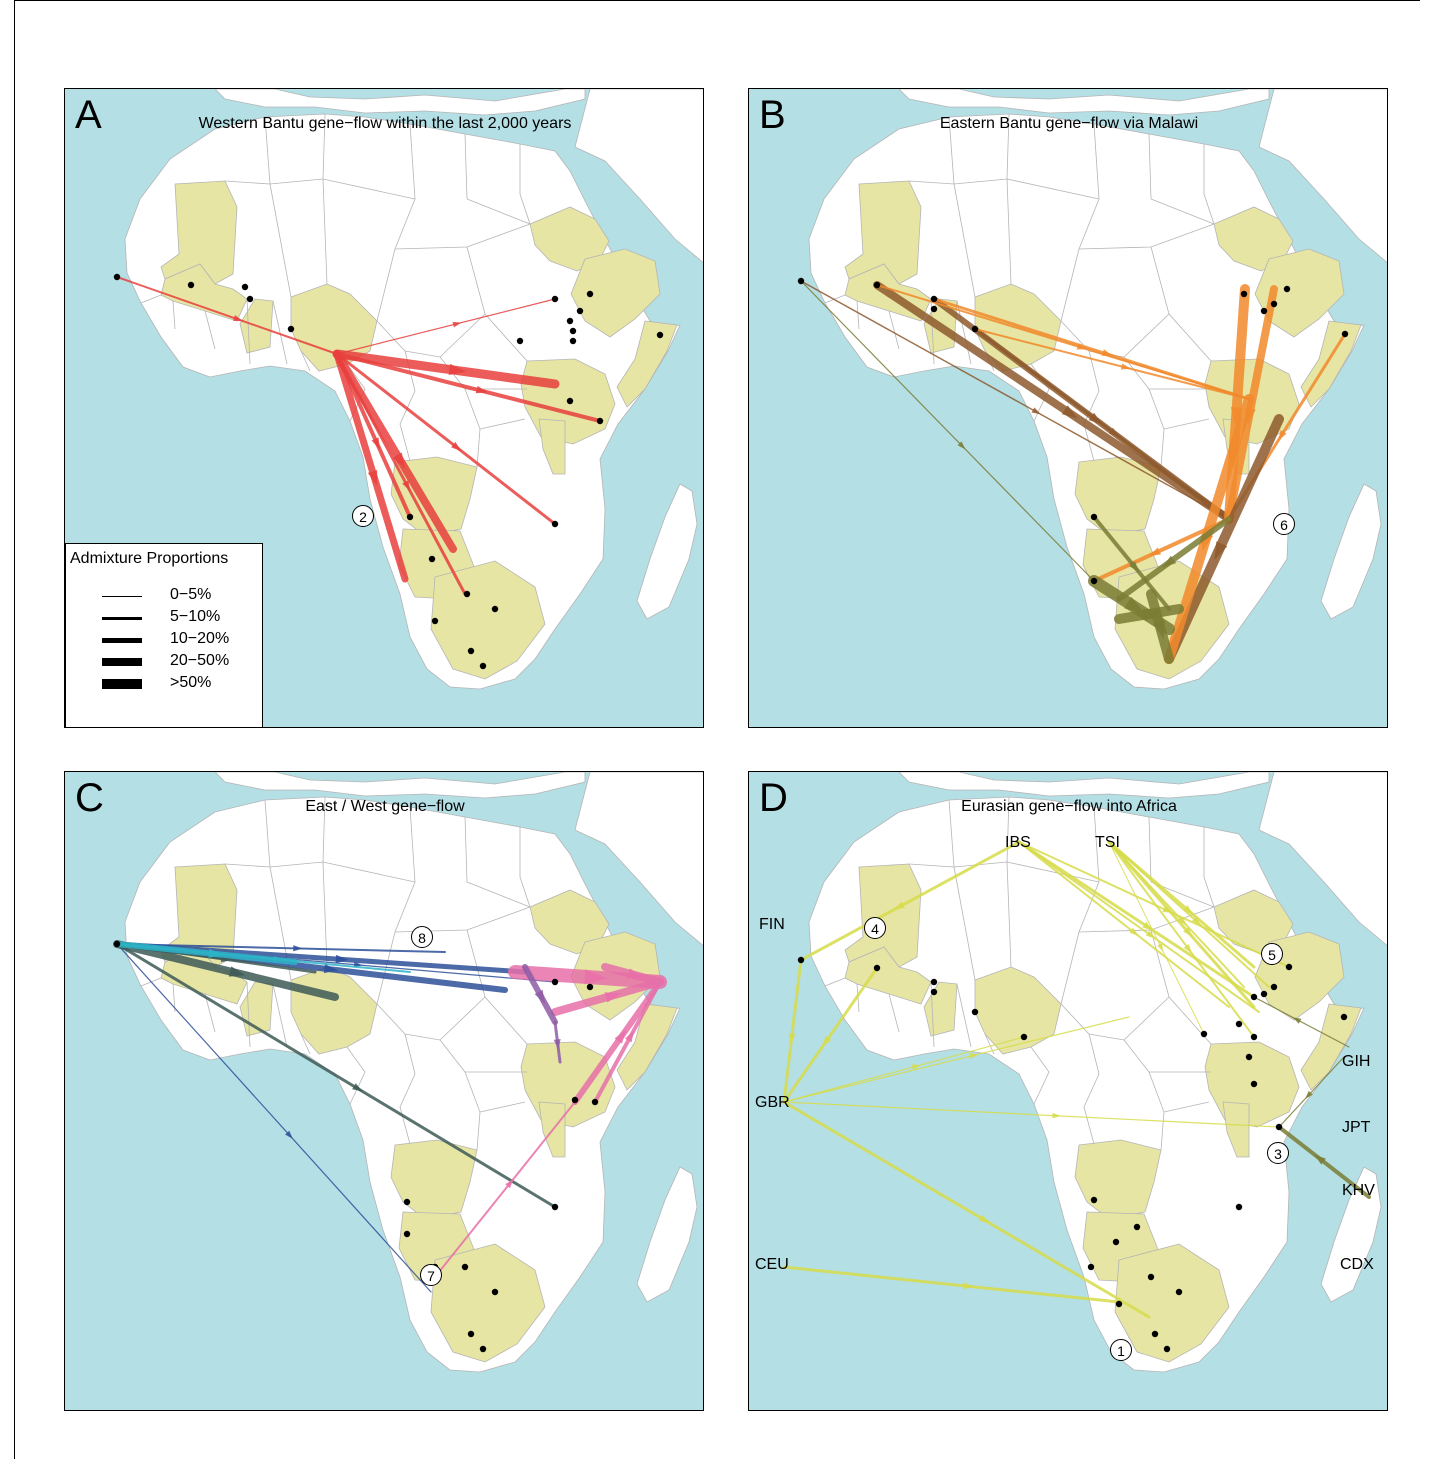  Describe the element at coordinates (177, 663) in the screenshot. I see `legend-row: 20−50%` at that location.